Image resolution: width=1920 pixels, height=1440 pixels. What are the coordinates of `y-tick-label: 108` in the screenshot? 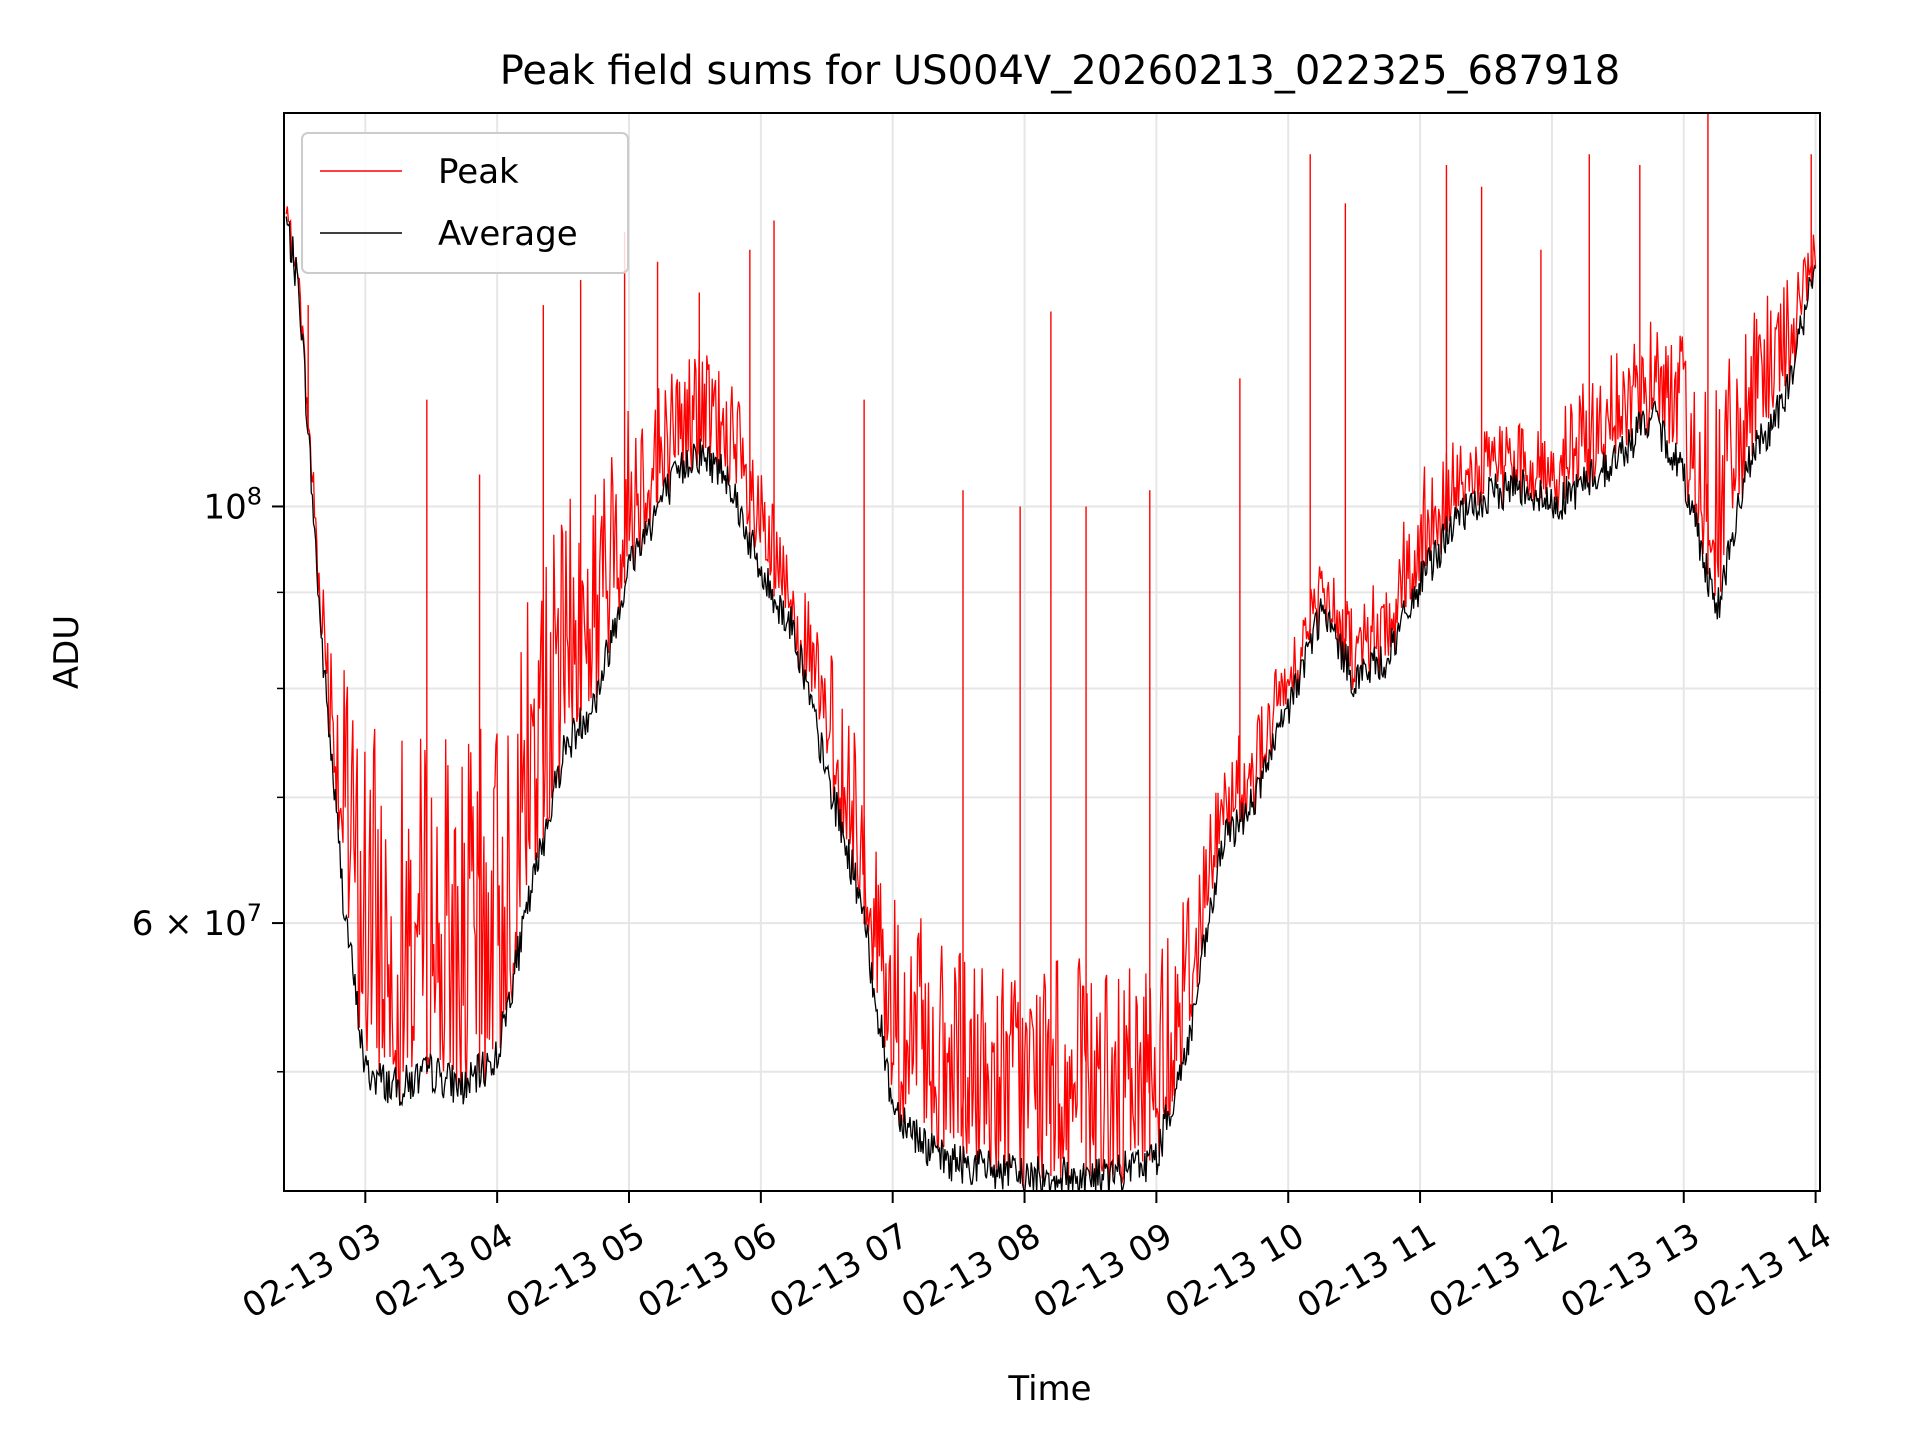 It's located at (232, 504).